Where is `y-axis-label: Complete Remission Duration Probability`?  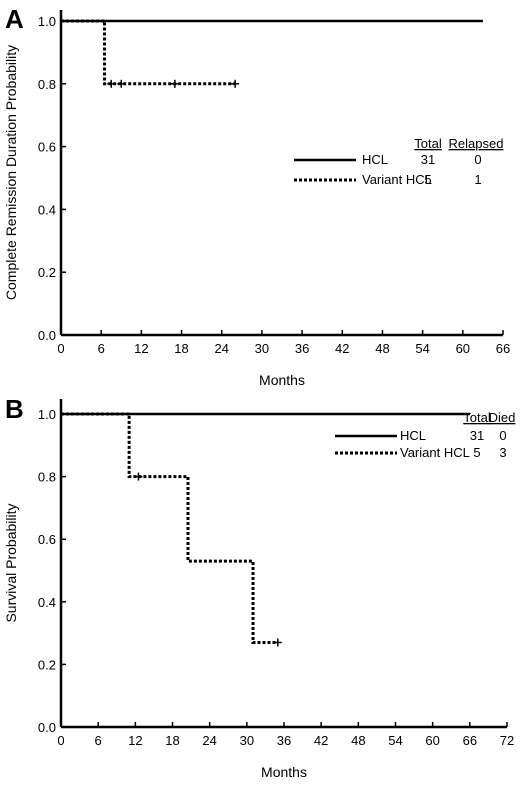
y-axis-label: Complete Remission Duration Probability is located at coordinates (11, 172).